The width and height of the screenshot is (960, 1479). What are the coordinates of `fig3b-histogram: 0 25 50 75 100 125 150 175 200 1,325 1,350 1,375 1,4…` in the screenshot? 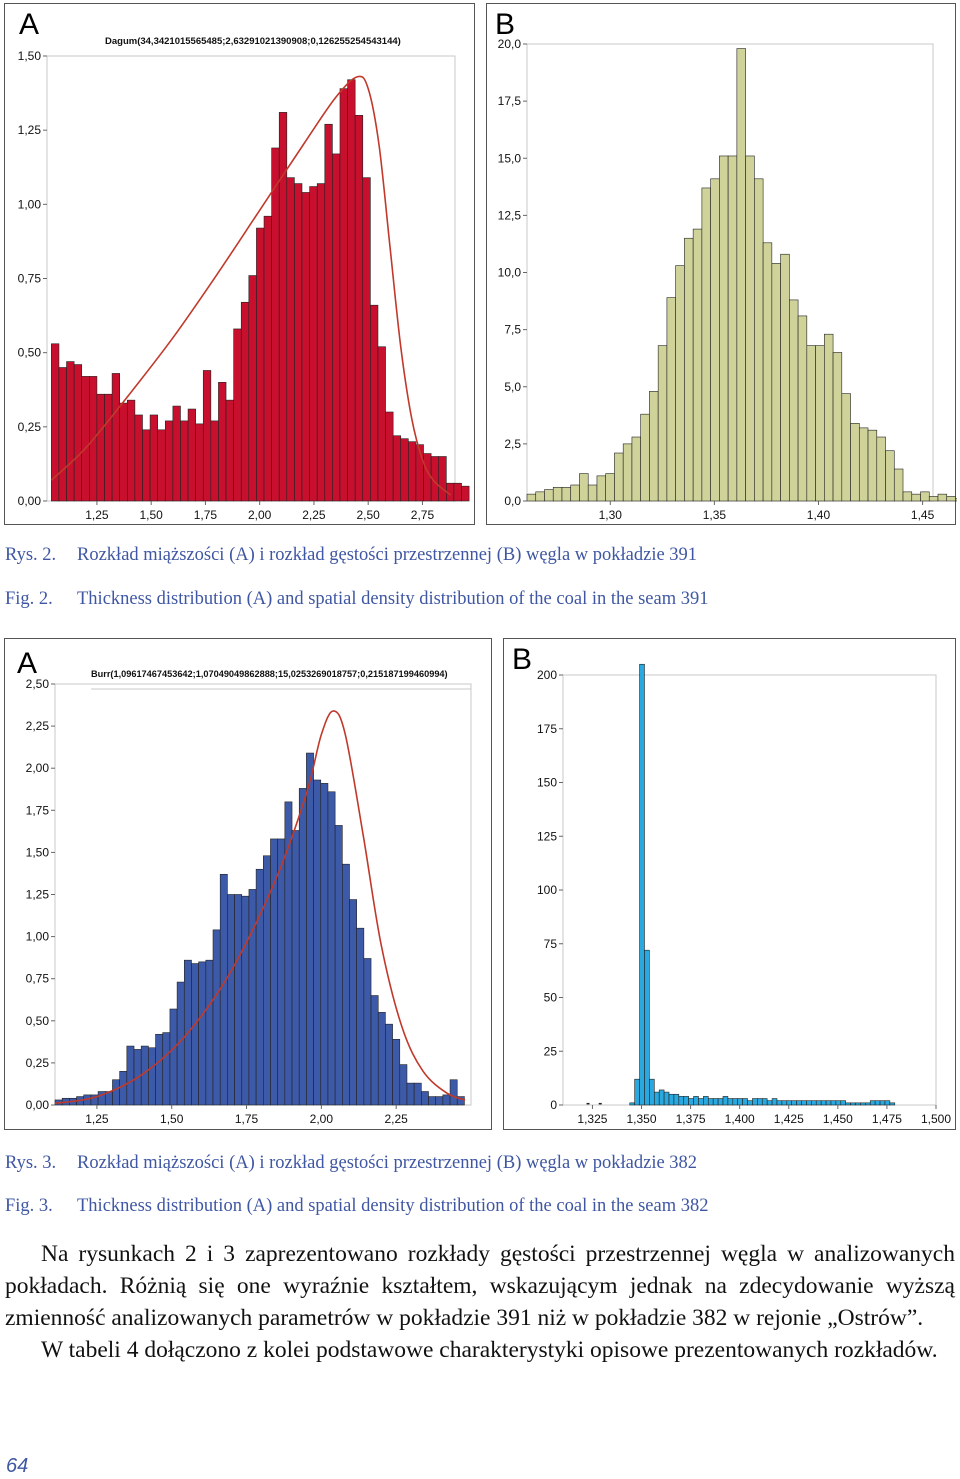 It's located at (744, 894).